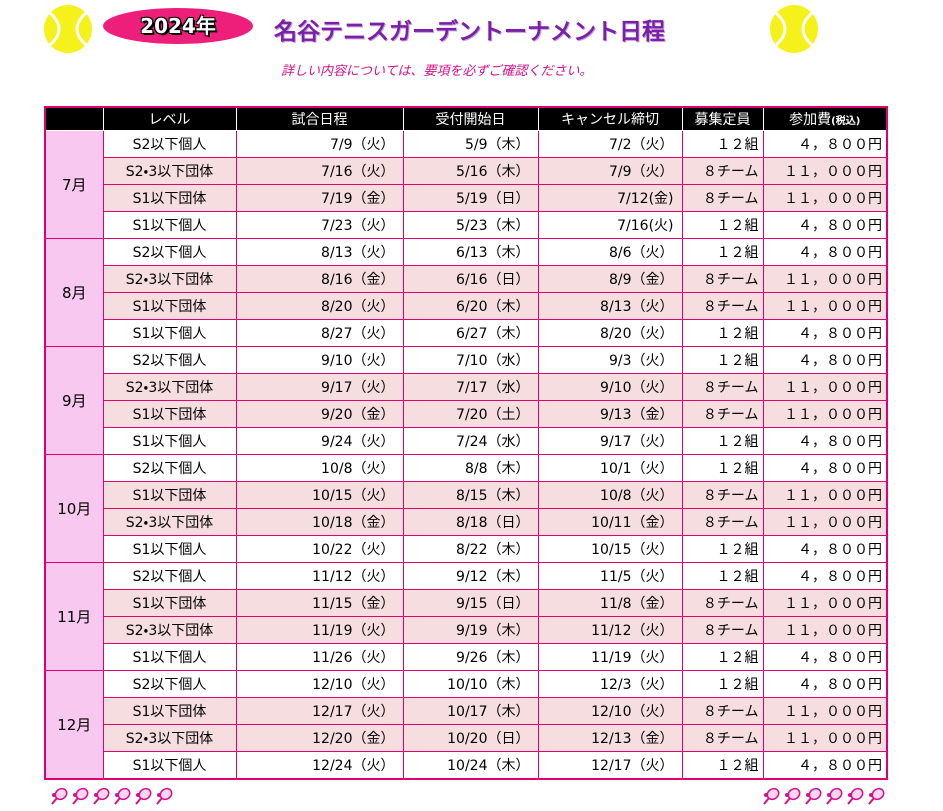 This screenshot has height=811, width=943. I want to click on table-row: S1以下個人 8/27（火） 6/27（木） 8/20（火） １２組 ４，８００円, so click(466, 333).